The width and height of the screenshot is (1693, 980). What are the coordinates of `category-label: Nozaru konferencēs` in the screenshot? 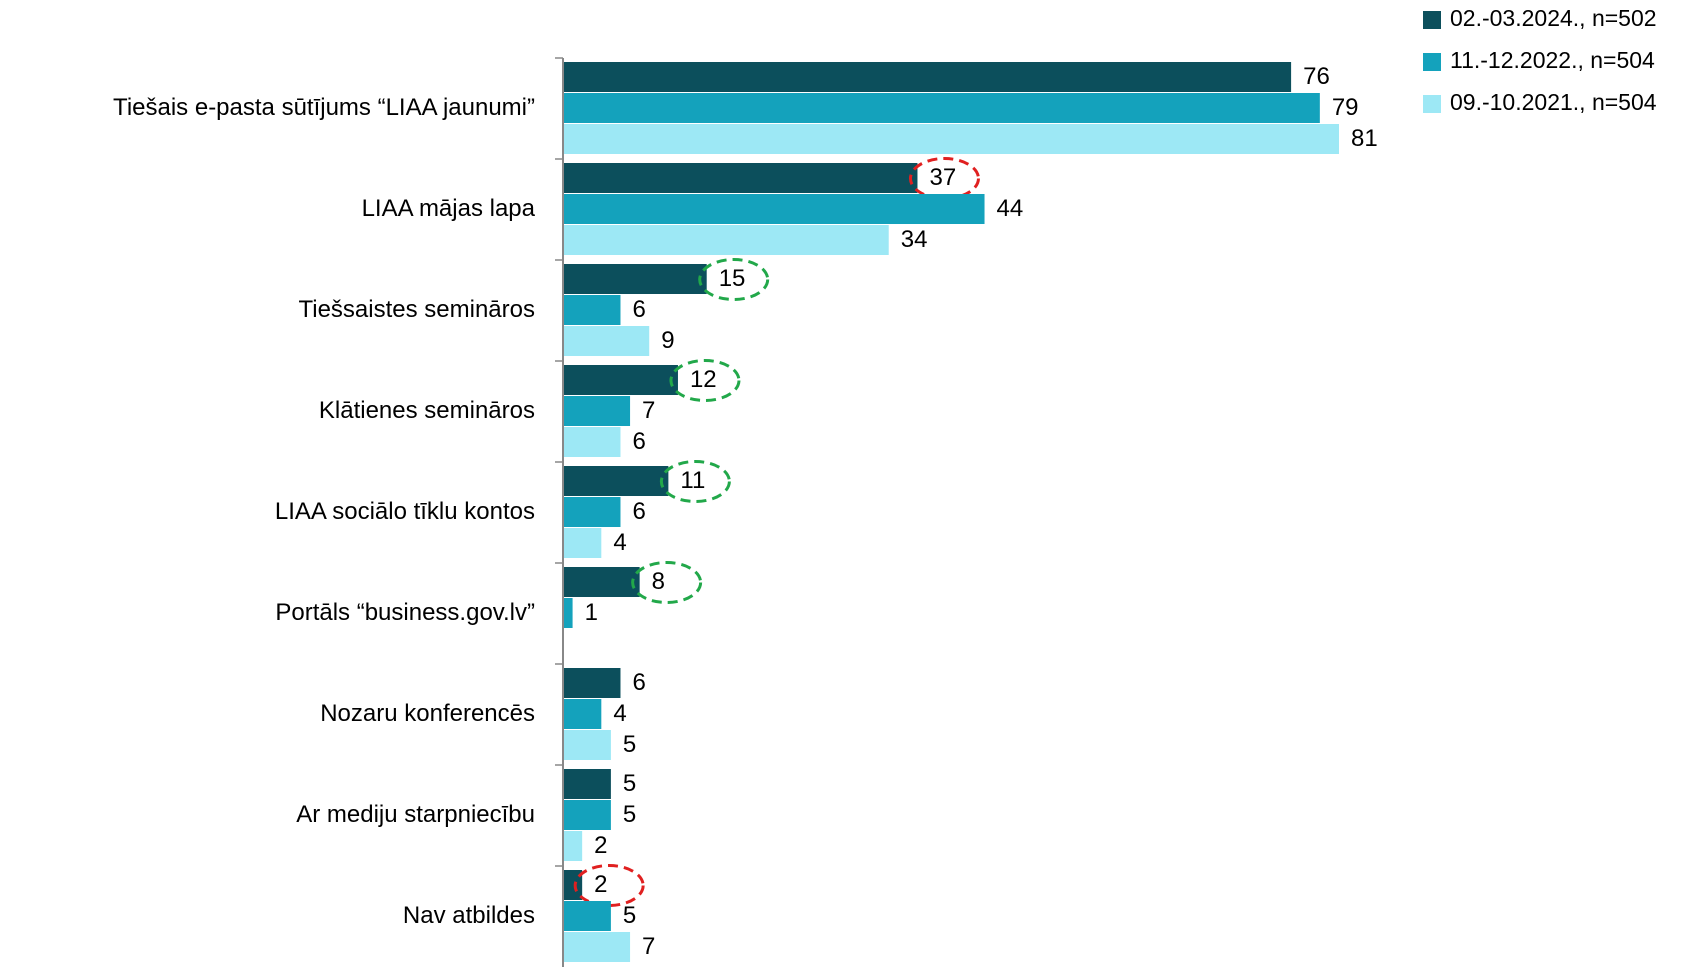 It's located at (427, 713).